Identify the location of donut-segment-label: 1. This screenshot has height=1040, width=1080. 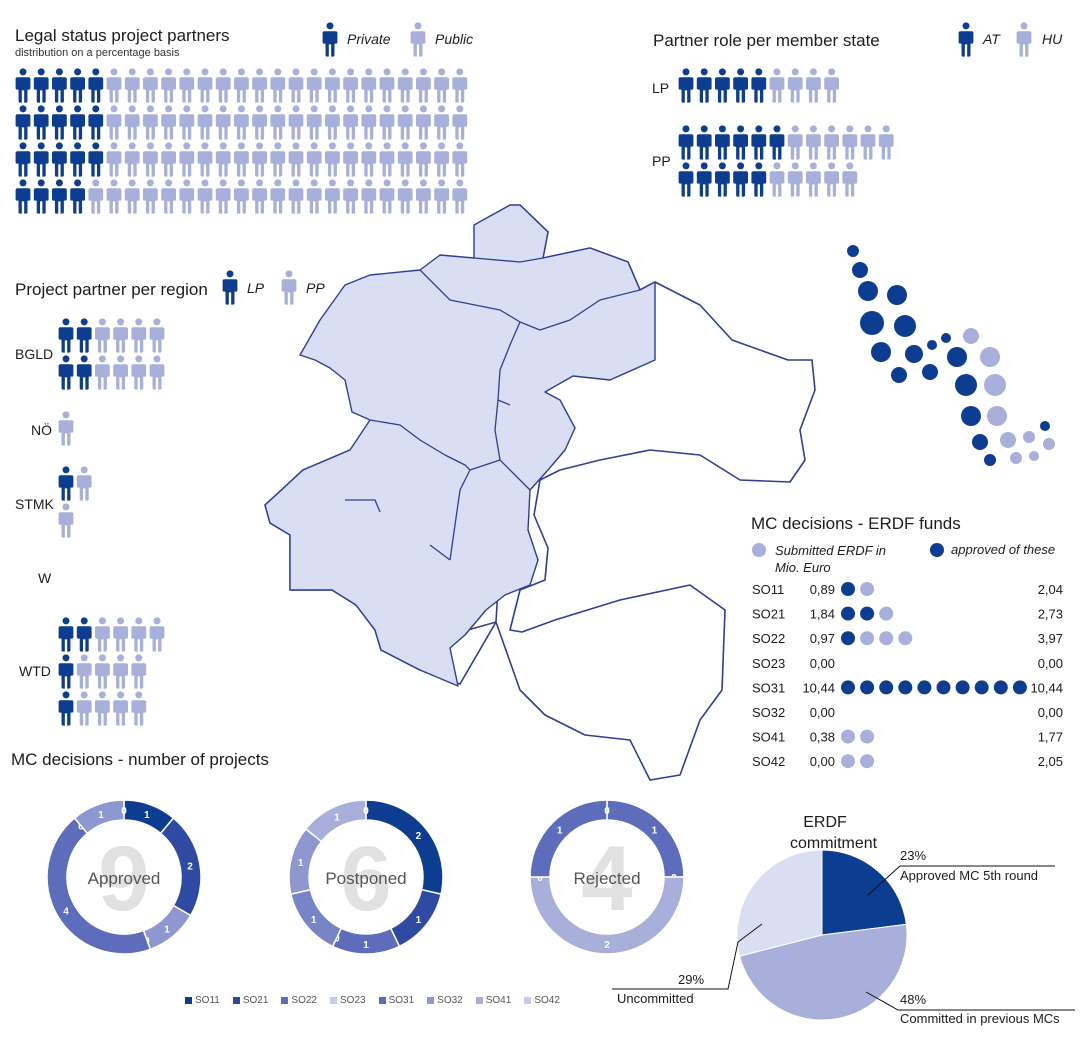
(366, 945).